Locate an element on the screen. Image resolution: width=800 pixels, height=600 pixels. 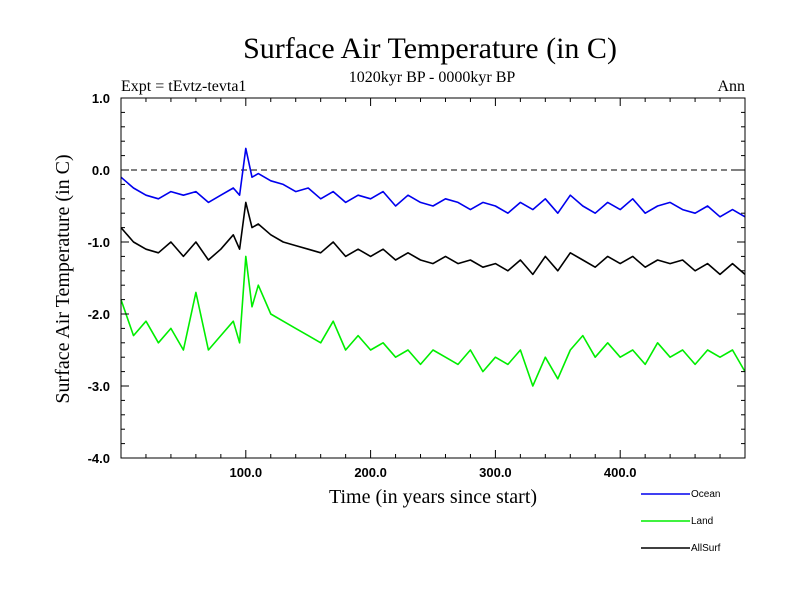
x-tick-label: 200.0 is located at coordinates (370, 472).